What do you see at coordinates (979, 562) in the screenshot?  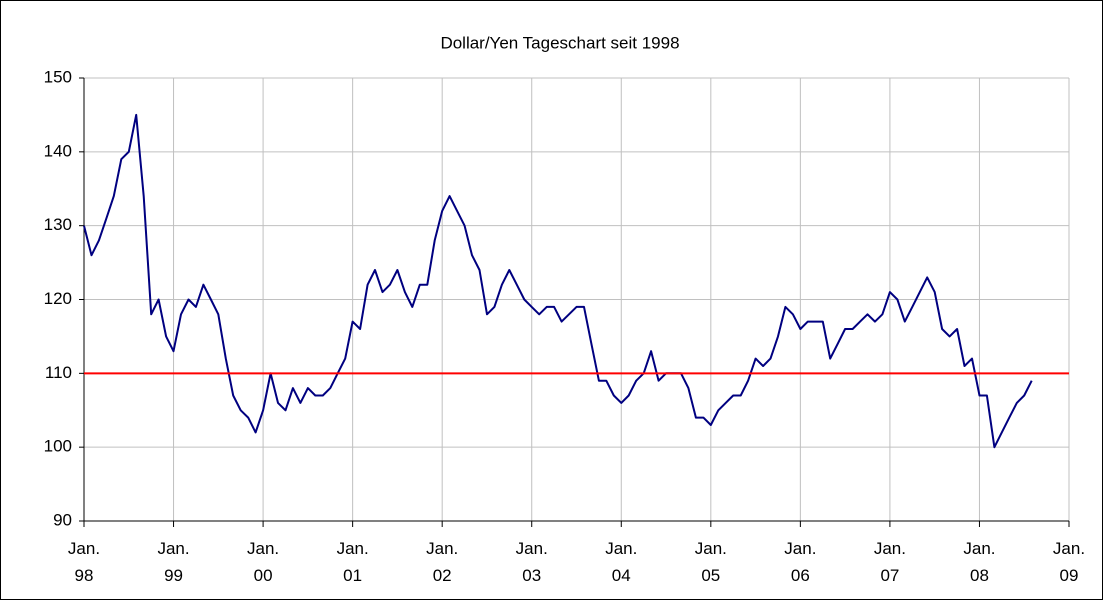 I see `x-tick-label: Jan. 08` at bounding box center [979, 562].